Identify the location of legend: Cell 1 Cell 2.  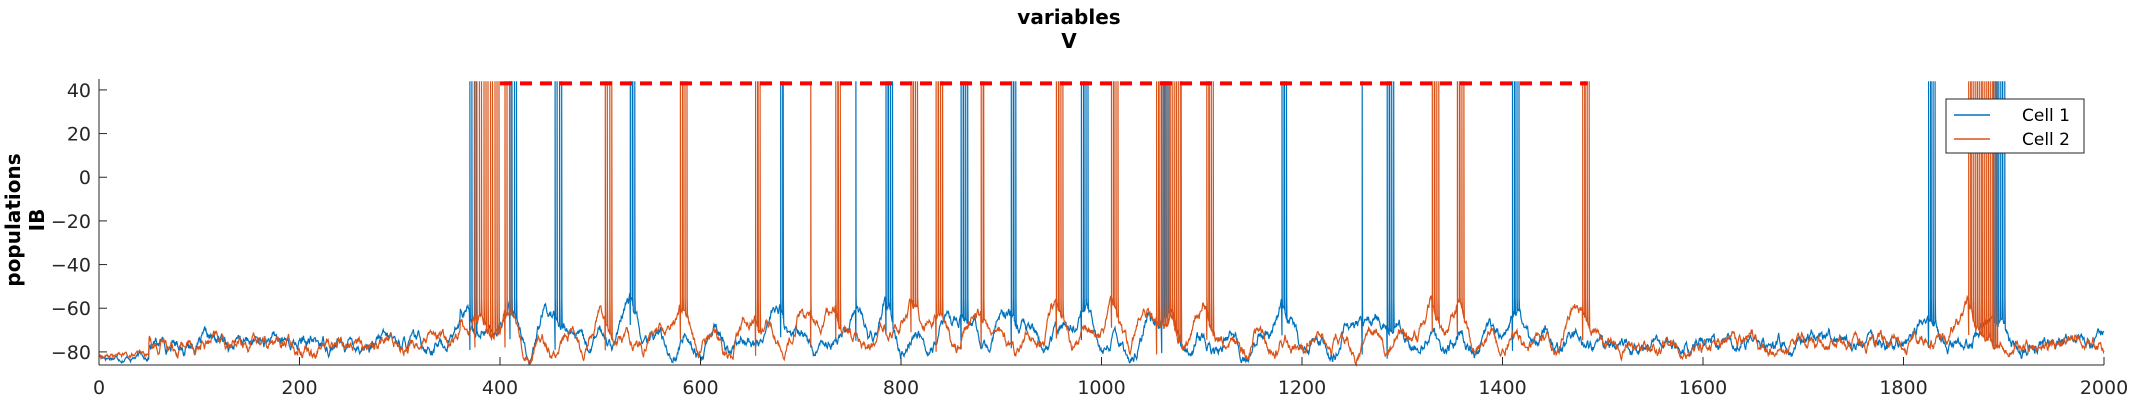
(2015, 126).